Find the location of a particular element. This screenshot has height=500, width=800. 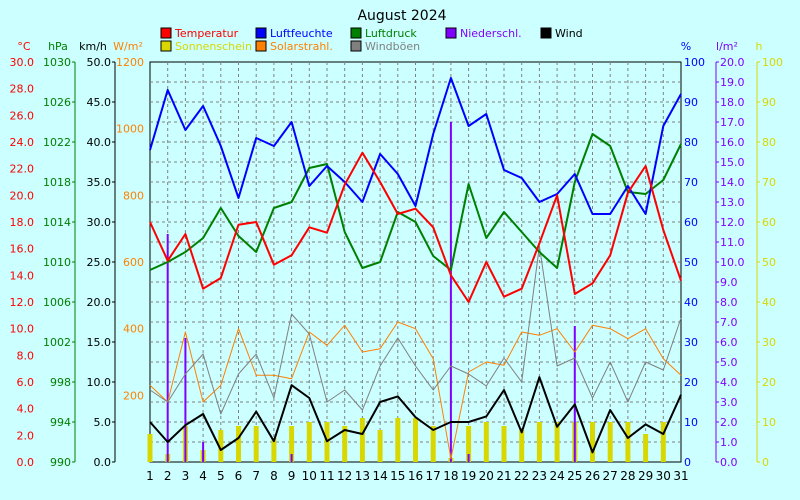

legend-label: Wind is located at coordinates (569, 33).